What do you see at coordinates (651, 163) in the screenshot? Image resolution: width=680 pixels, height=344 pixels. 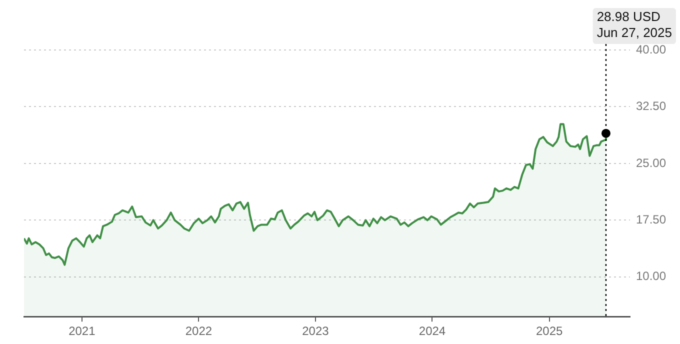 I see `y-tick-label: 25.00` at bounding box center [651, 163].